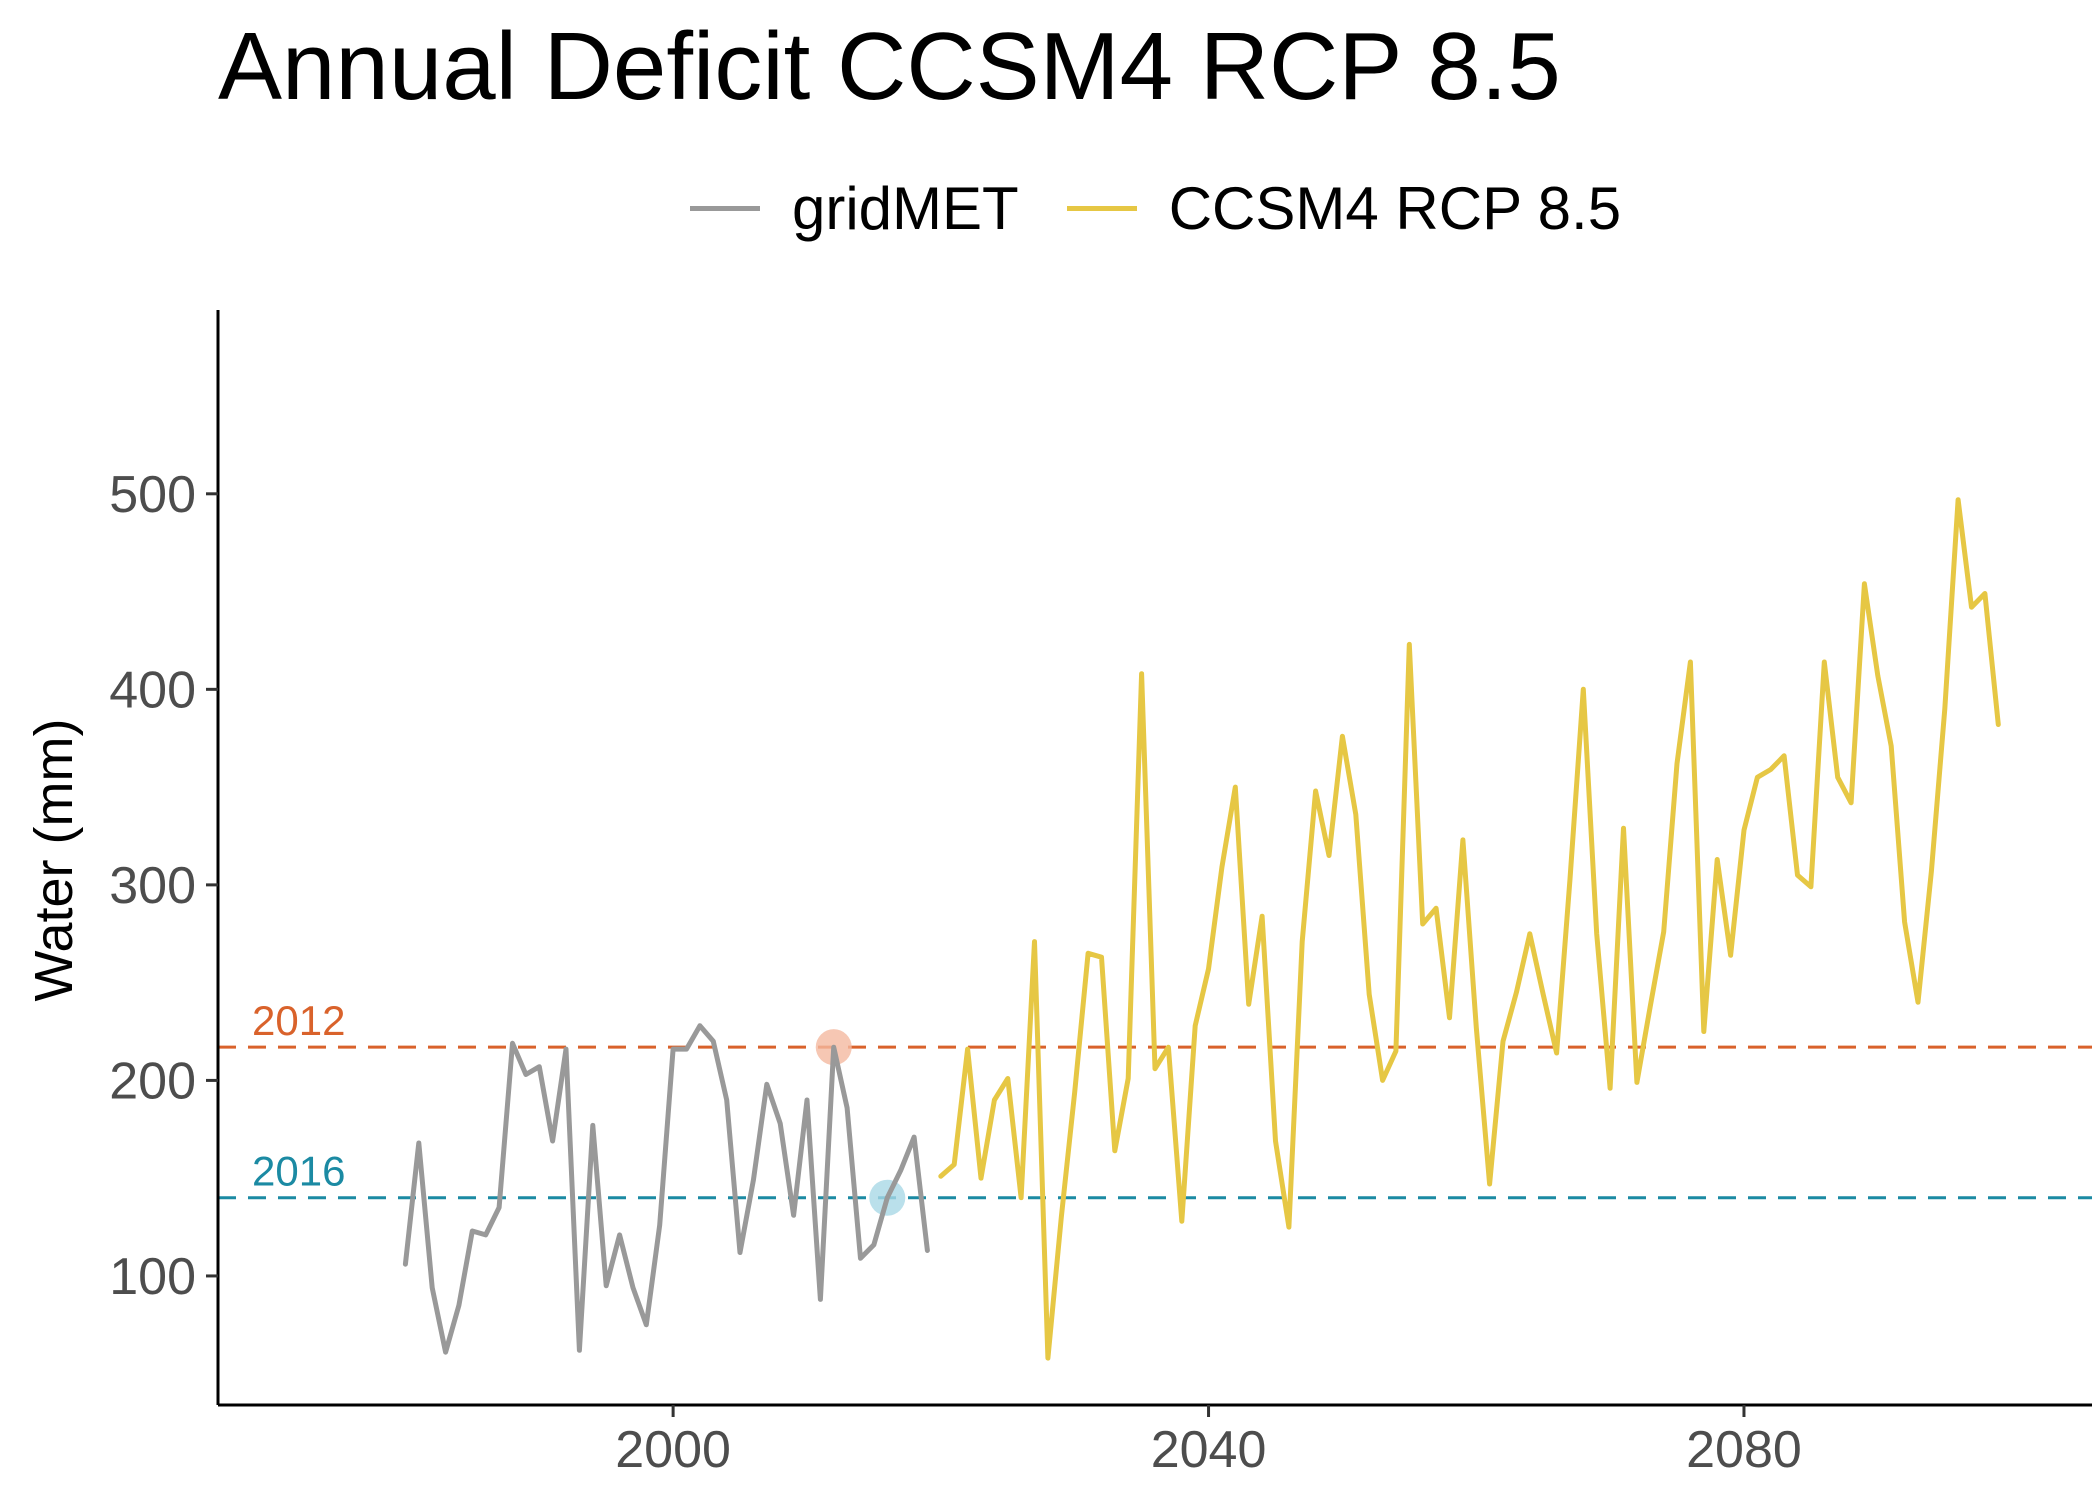  What do you see at coordinates (673, 1450) in the screenshot?
I see `x-tick-label: 2000` at bounding box center [673, 1450].